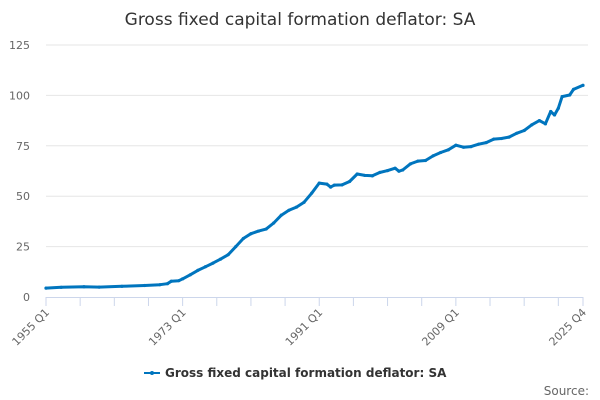  Describe the element at coordinates (23, 247) in the screenshot. I see `y-tick-label: 25` at that location.